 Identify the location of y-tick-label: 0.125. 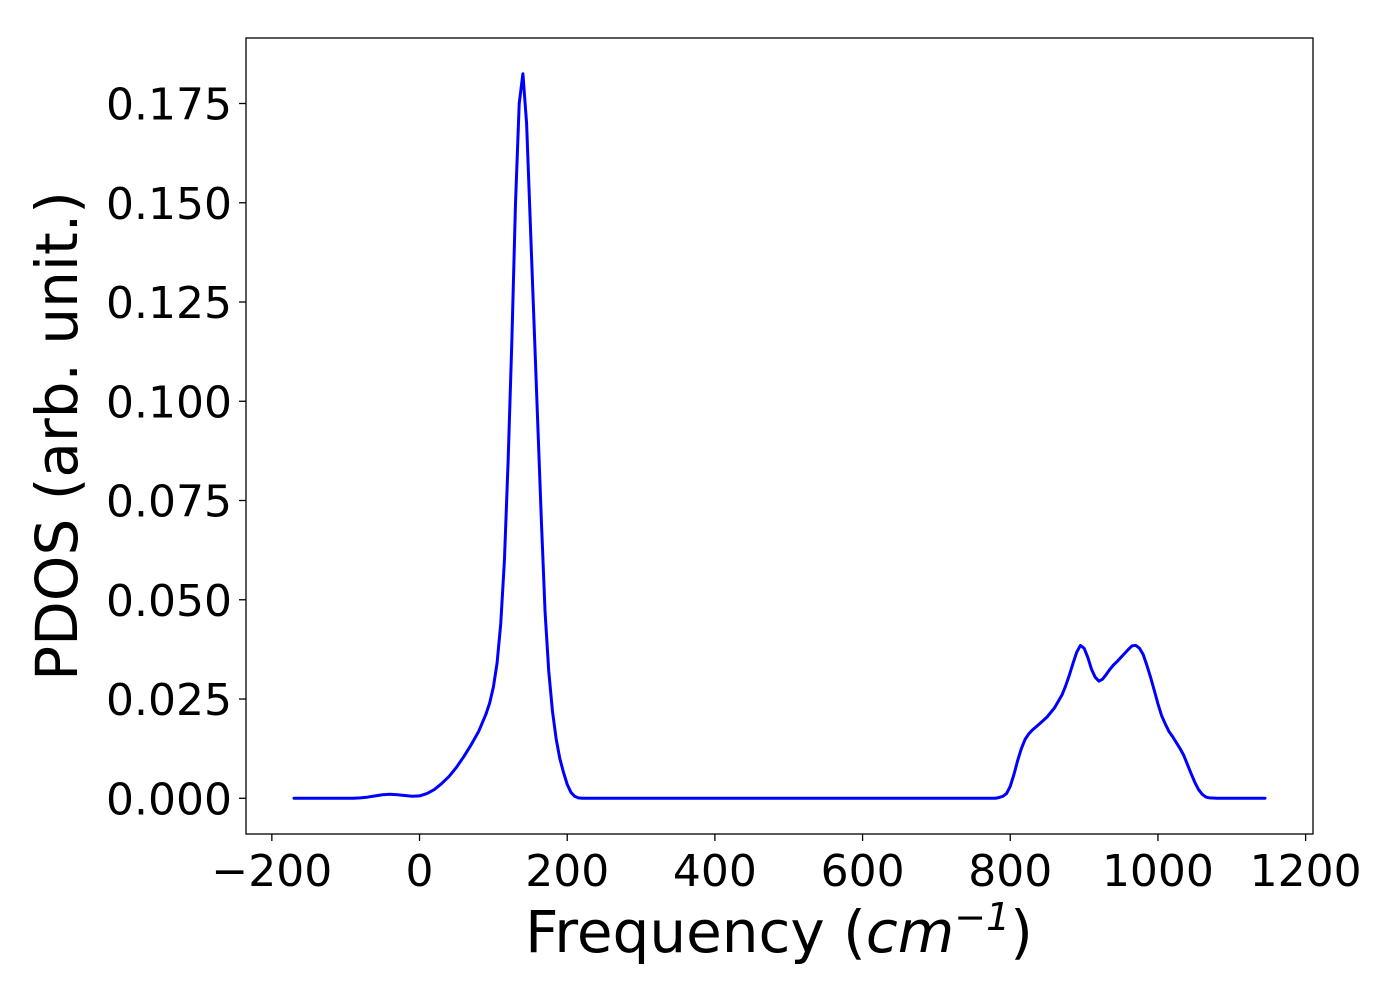
(169, 303).